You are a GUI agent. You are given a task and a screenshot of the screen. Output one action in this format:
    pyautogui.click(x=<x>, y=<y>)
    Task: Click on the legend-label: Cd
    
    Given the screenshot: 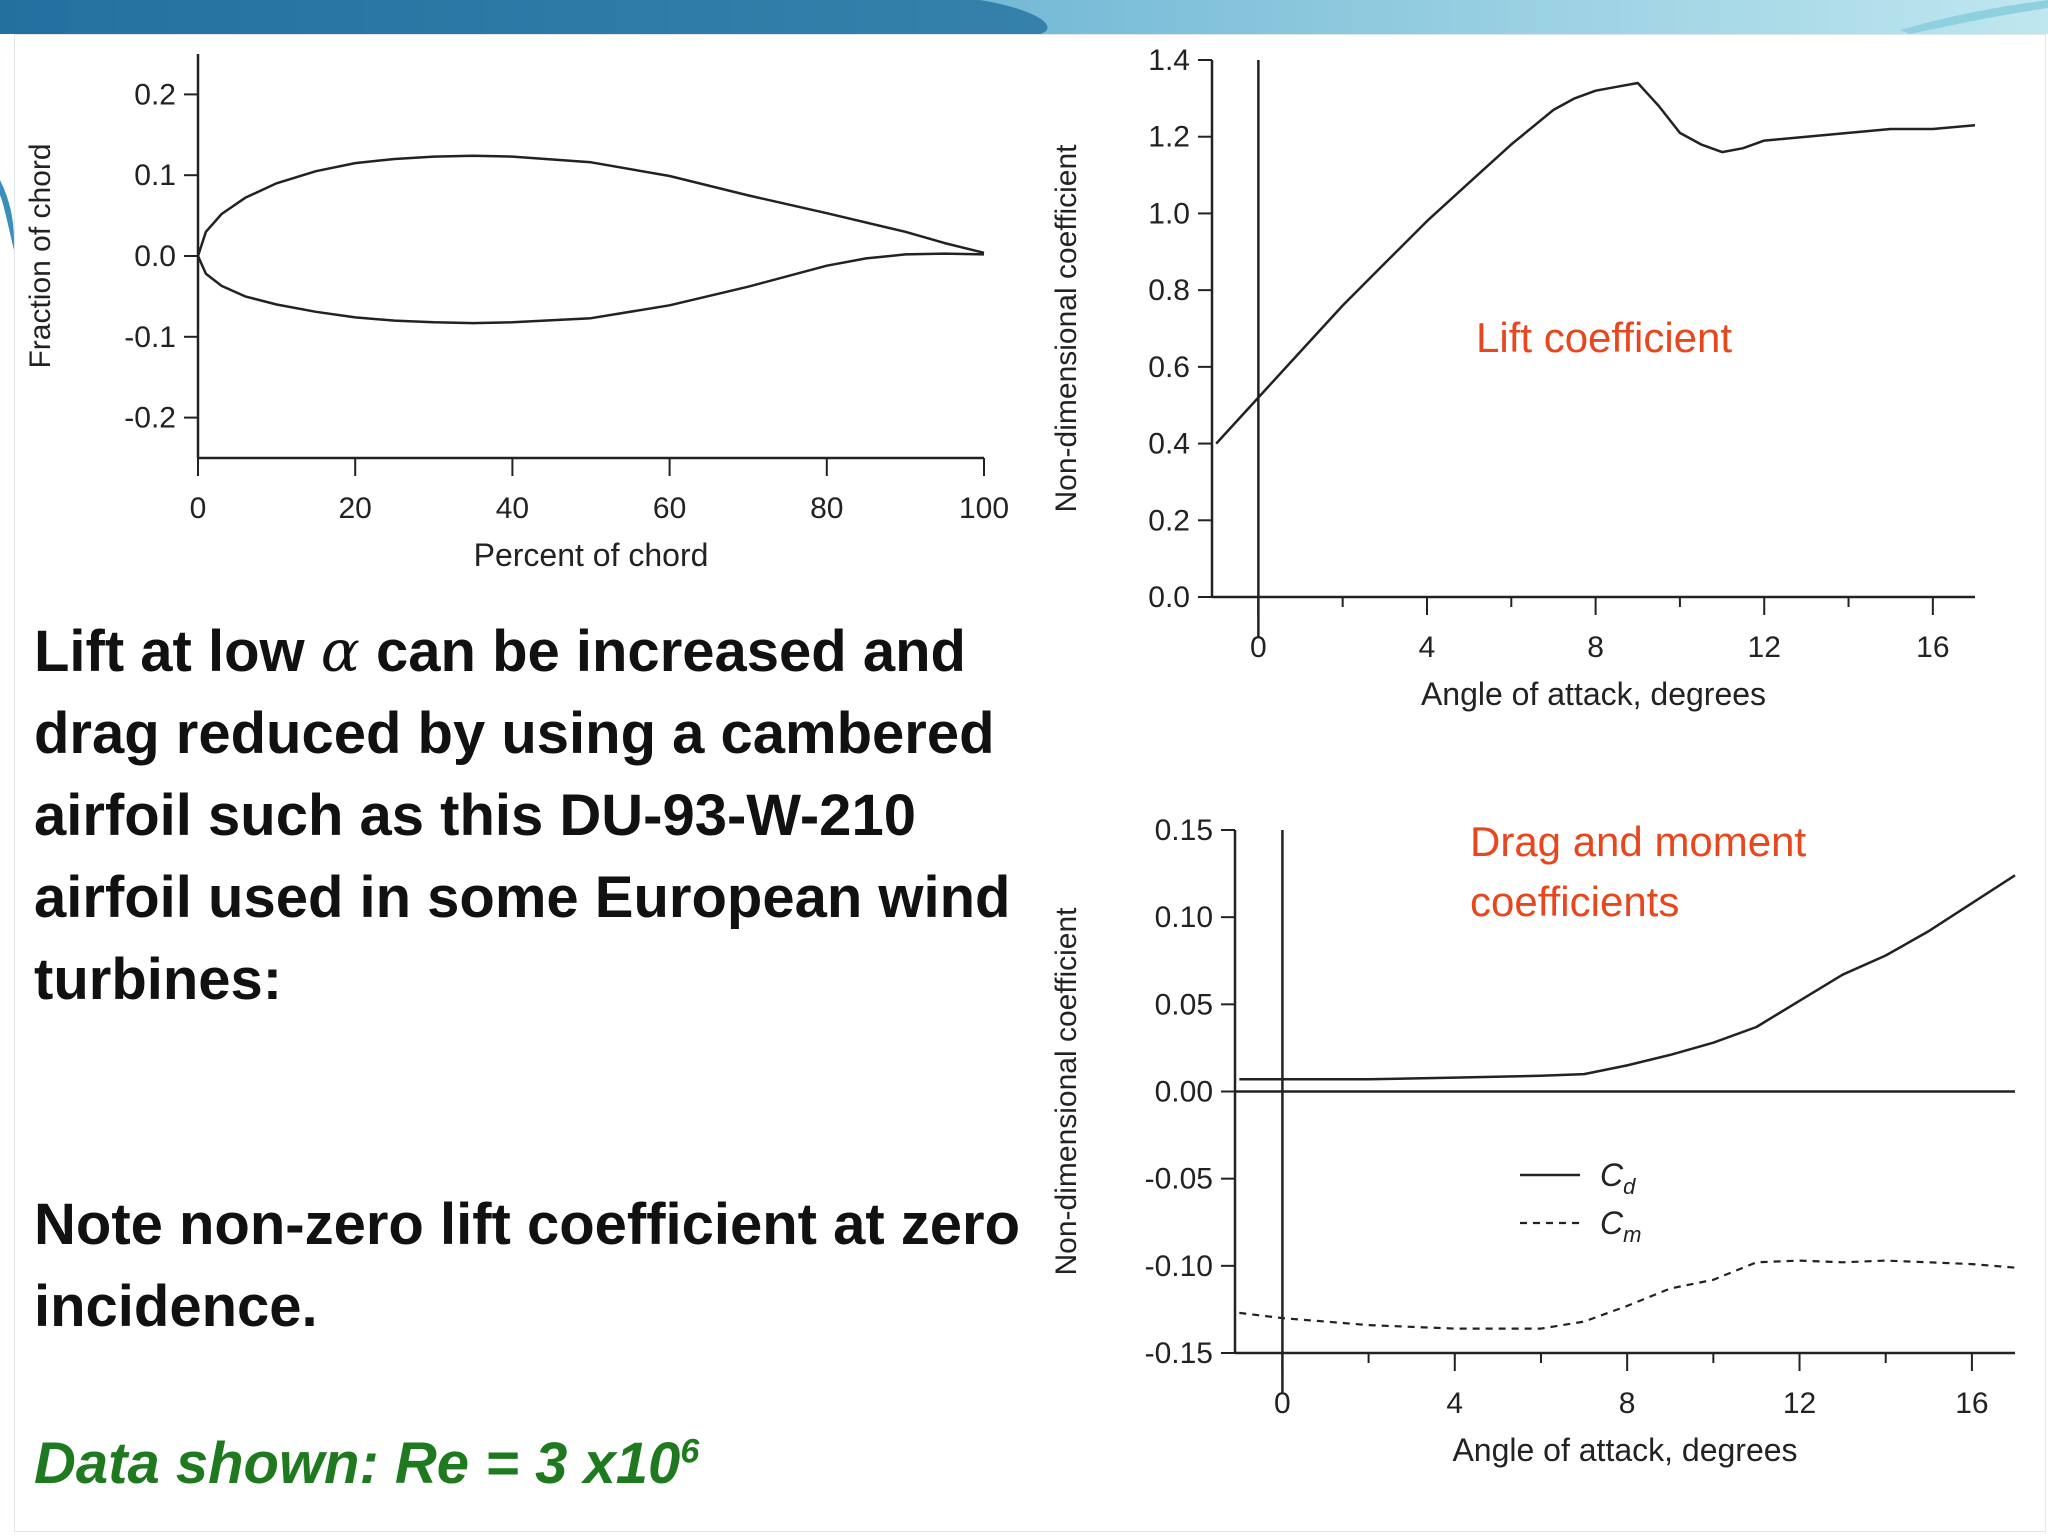 What is the action you would take?
    pyautogui.click(x=1618, y=1178)
    